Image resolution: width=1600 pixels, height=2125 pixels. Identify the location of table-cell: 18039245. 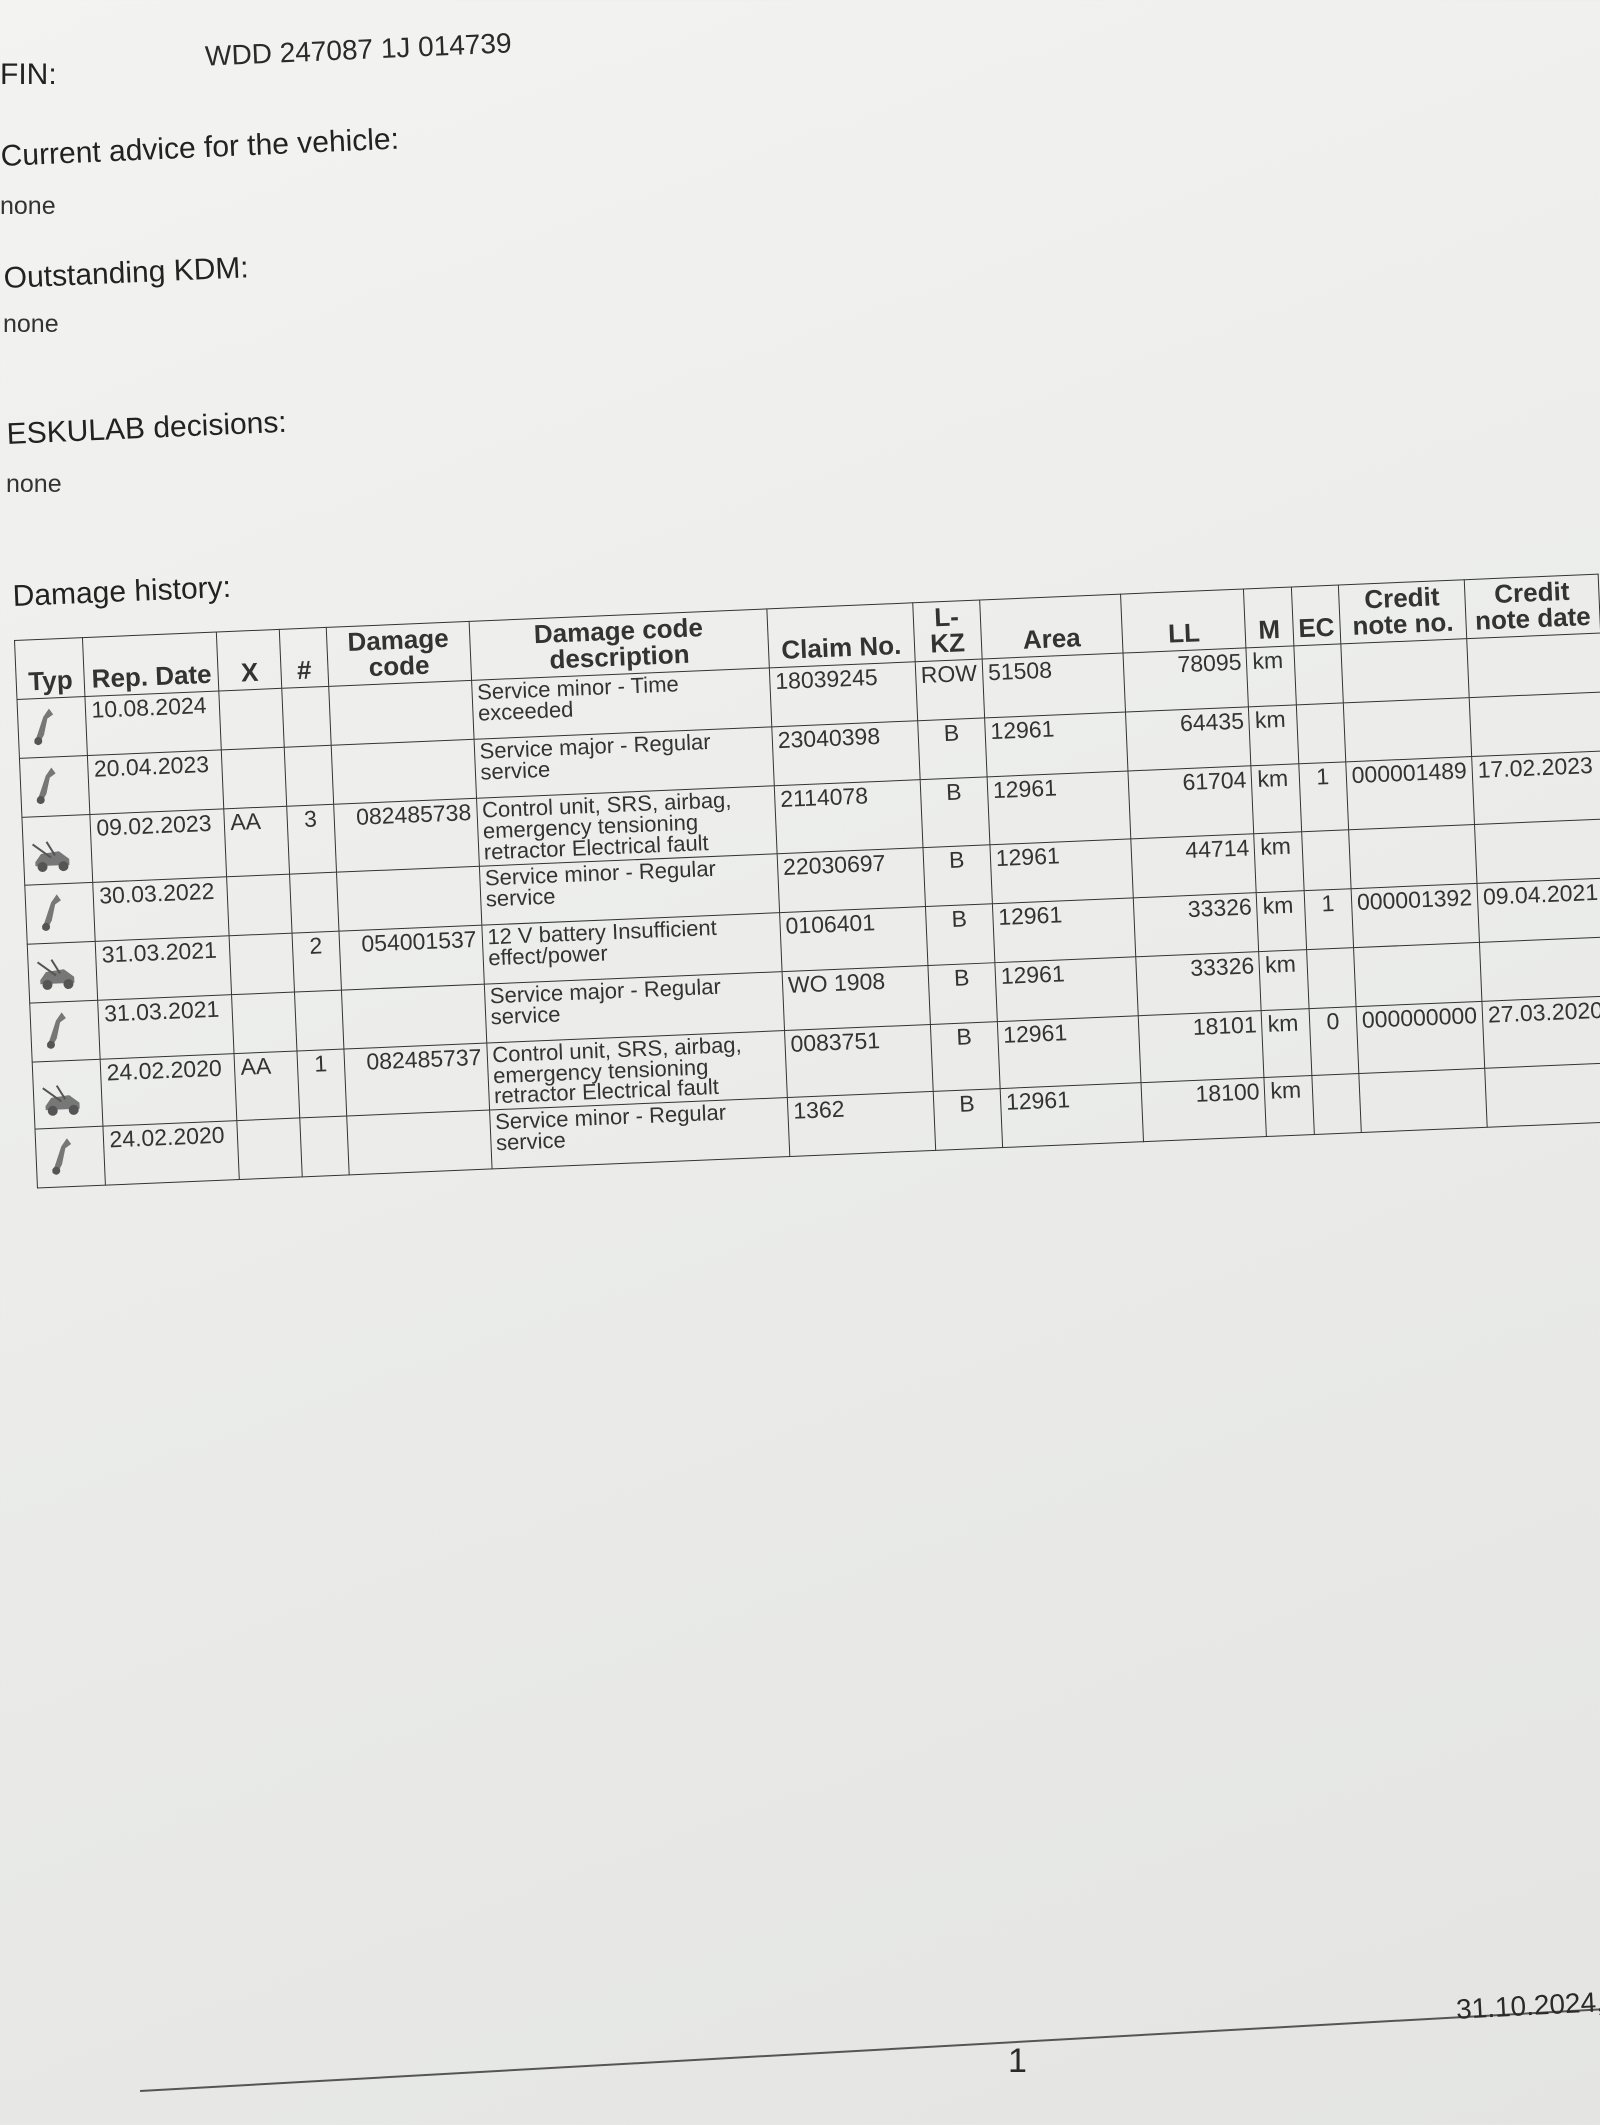
(843, 694).